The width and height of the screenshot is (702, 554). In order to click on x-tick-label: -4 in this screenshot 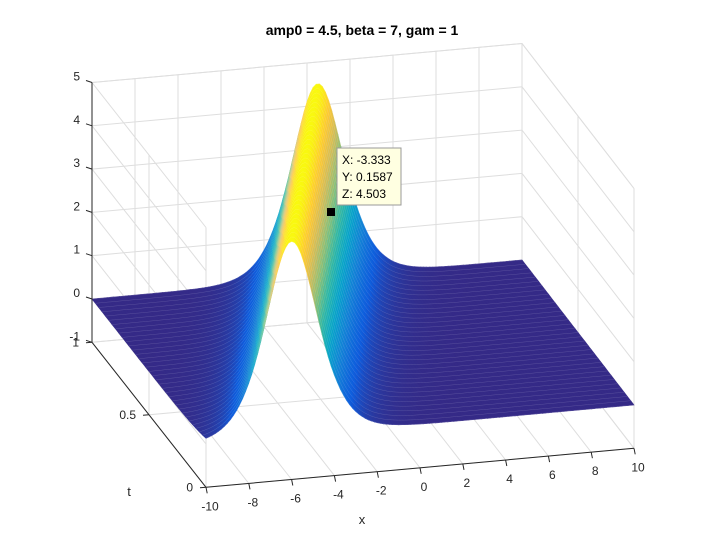, I will do `click(338, 495)`.